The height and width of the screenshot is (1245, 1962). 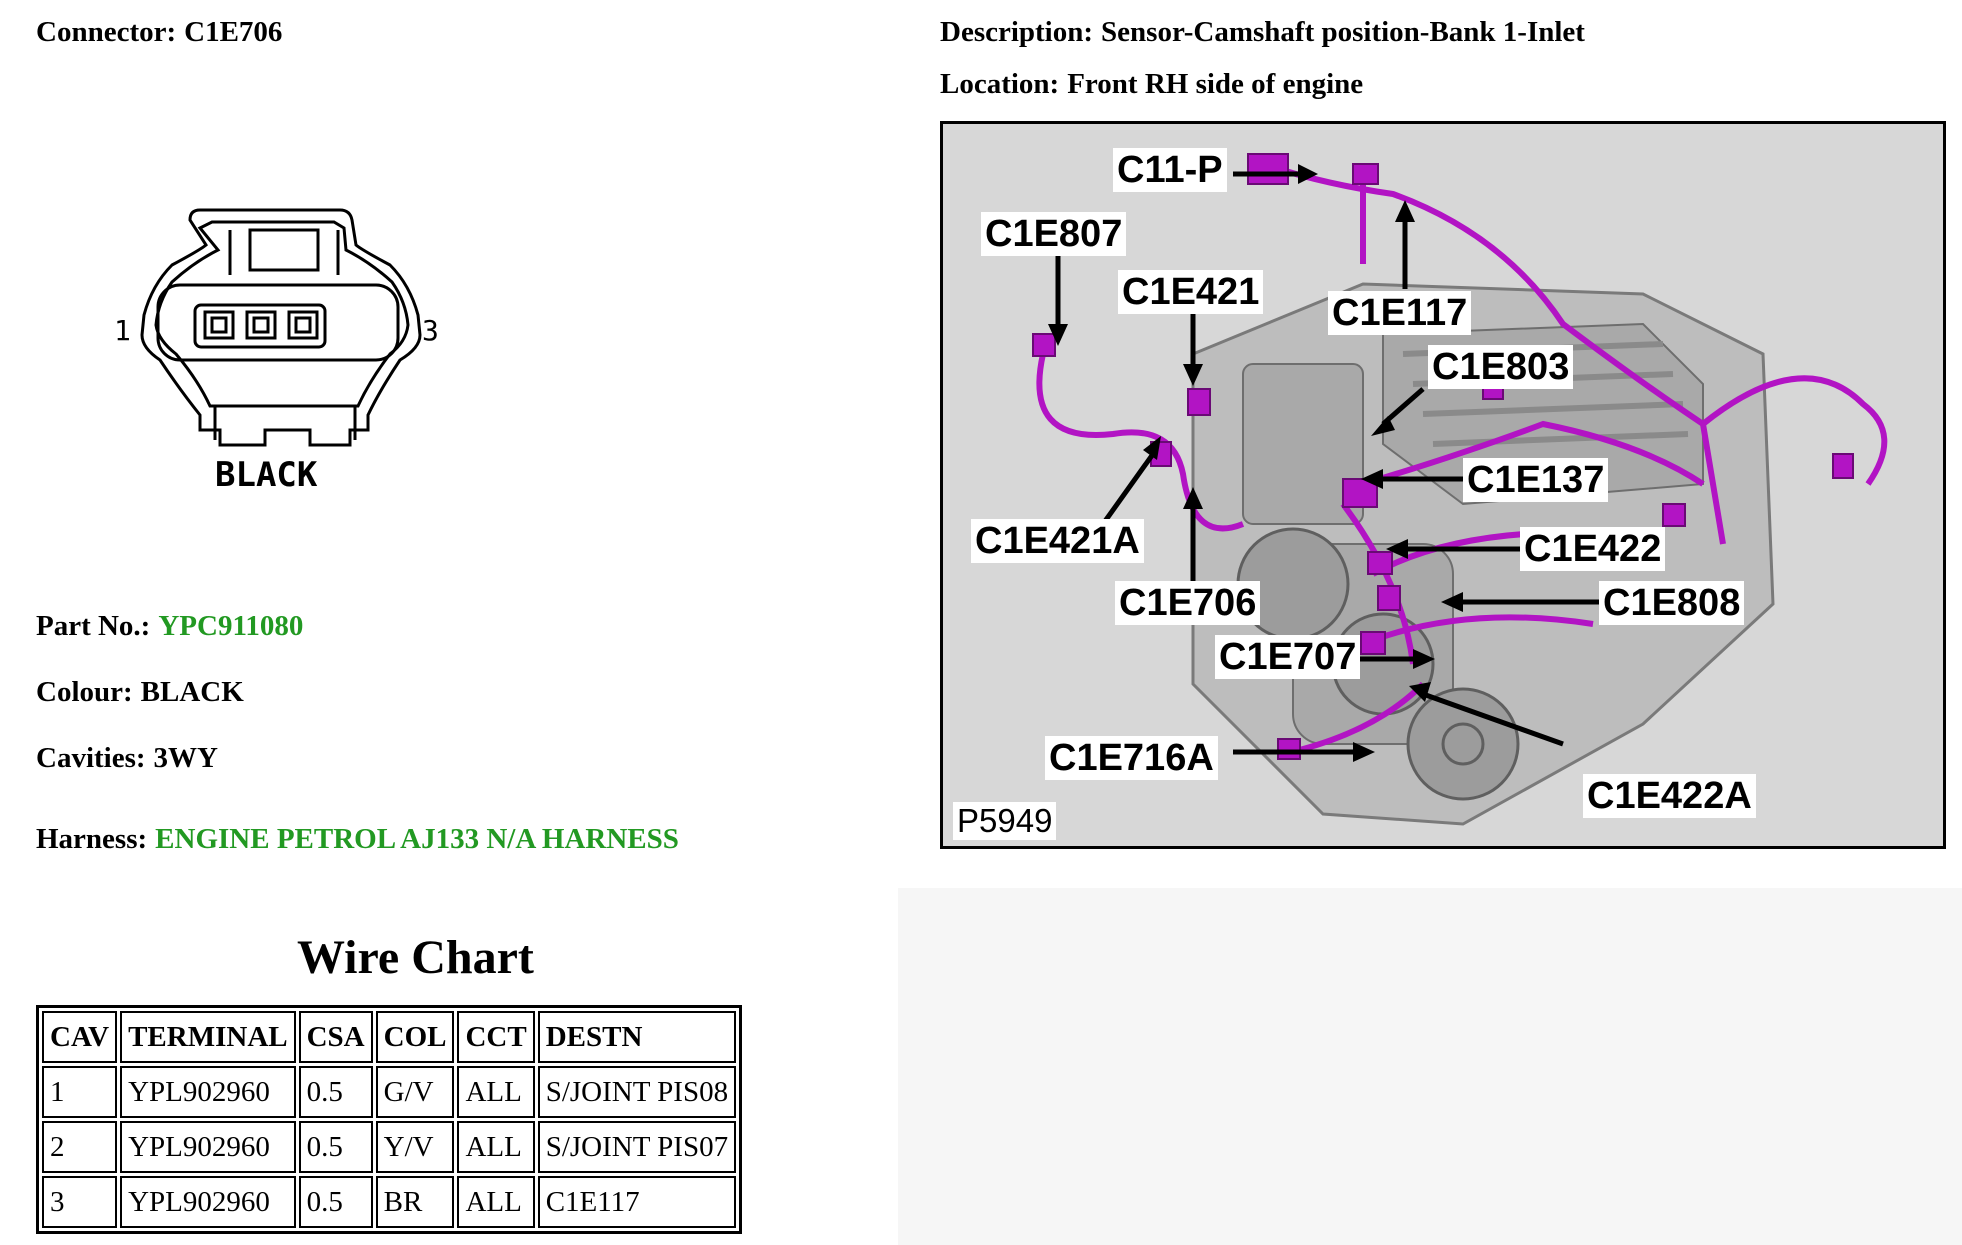 What do you see at coordinates (1188, 603) in the screenshot?
I see `callout-c1e706: C1E706` at bounding box center [1188, 603].